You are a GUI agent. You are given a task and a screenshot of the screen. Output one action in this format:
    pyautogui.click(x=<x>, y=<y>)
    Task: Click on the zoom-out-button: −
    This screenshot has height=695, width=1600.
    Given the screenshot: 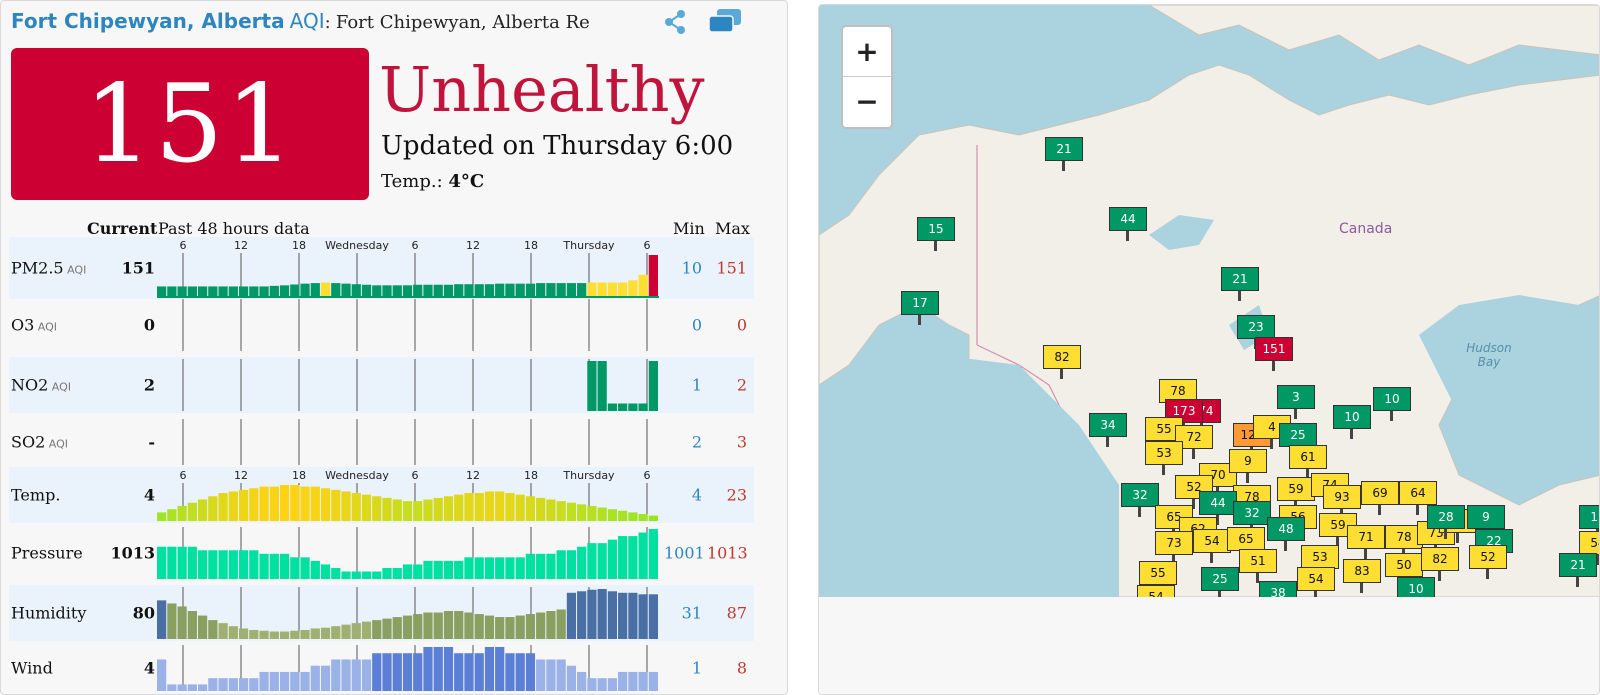 What is the action you would take?
    pyautogui.click(x=867, y=101)
    